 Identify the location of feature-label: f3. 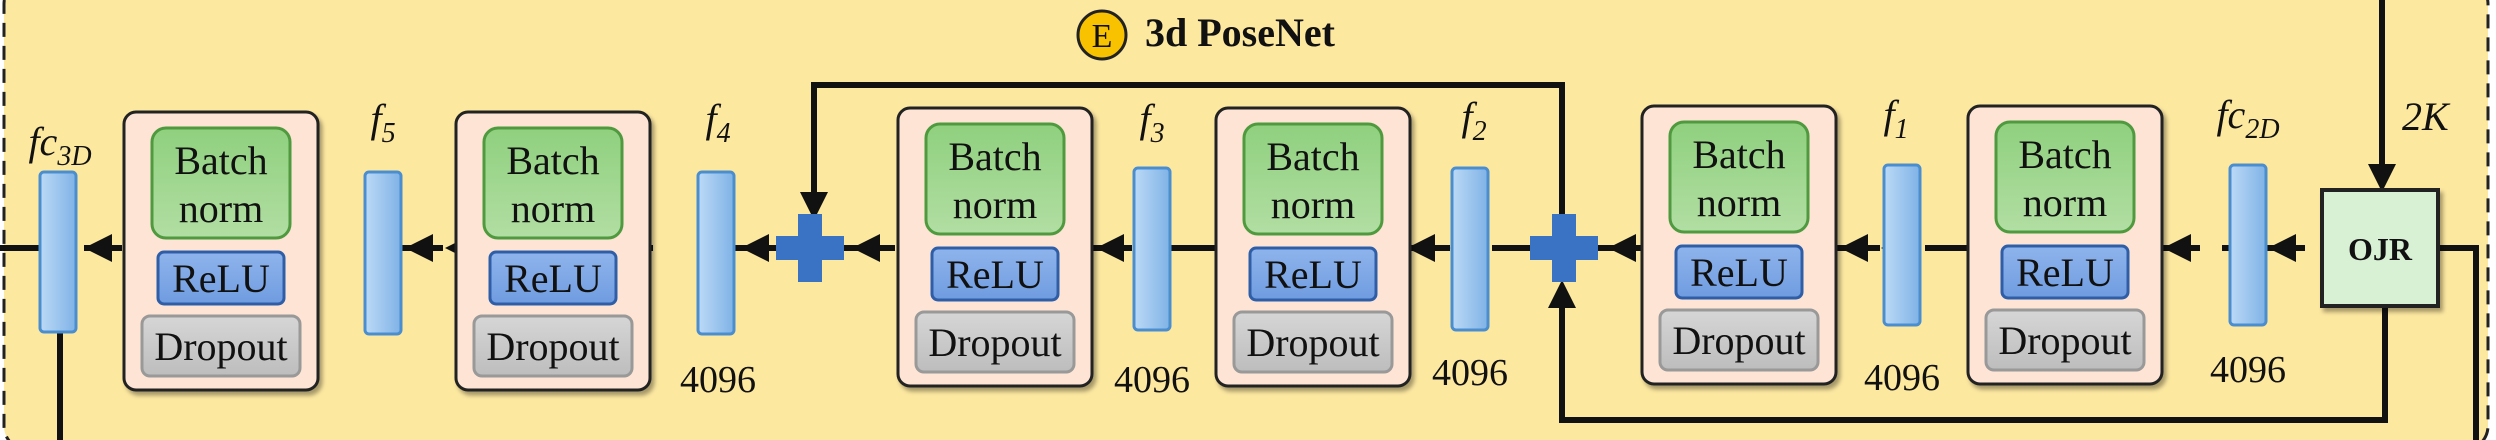
(1151, 122).